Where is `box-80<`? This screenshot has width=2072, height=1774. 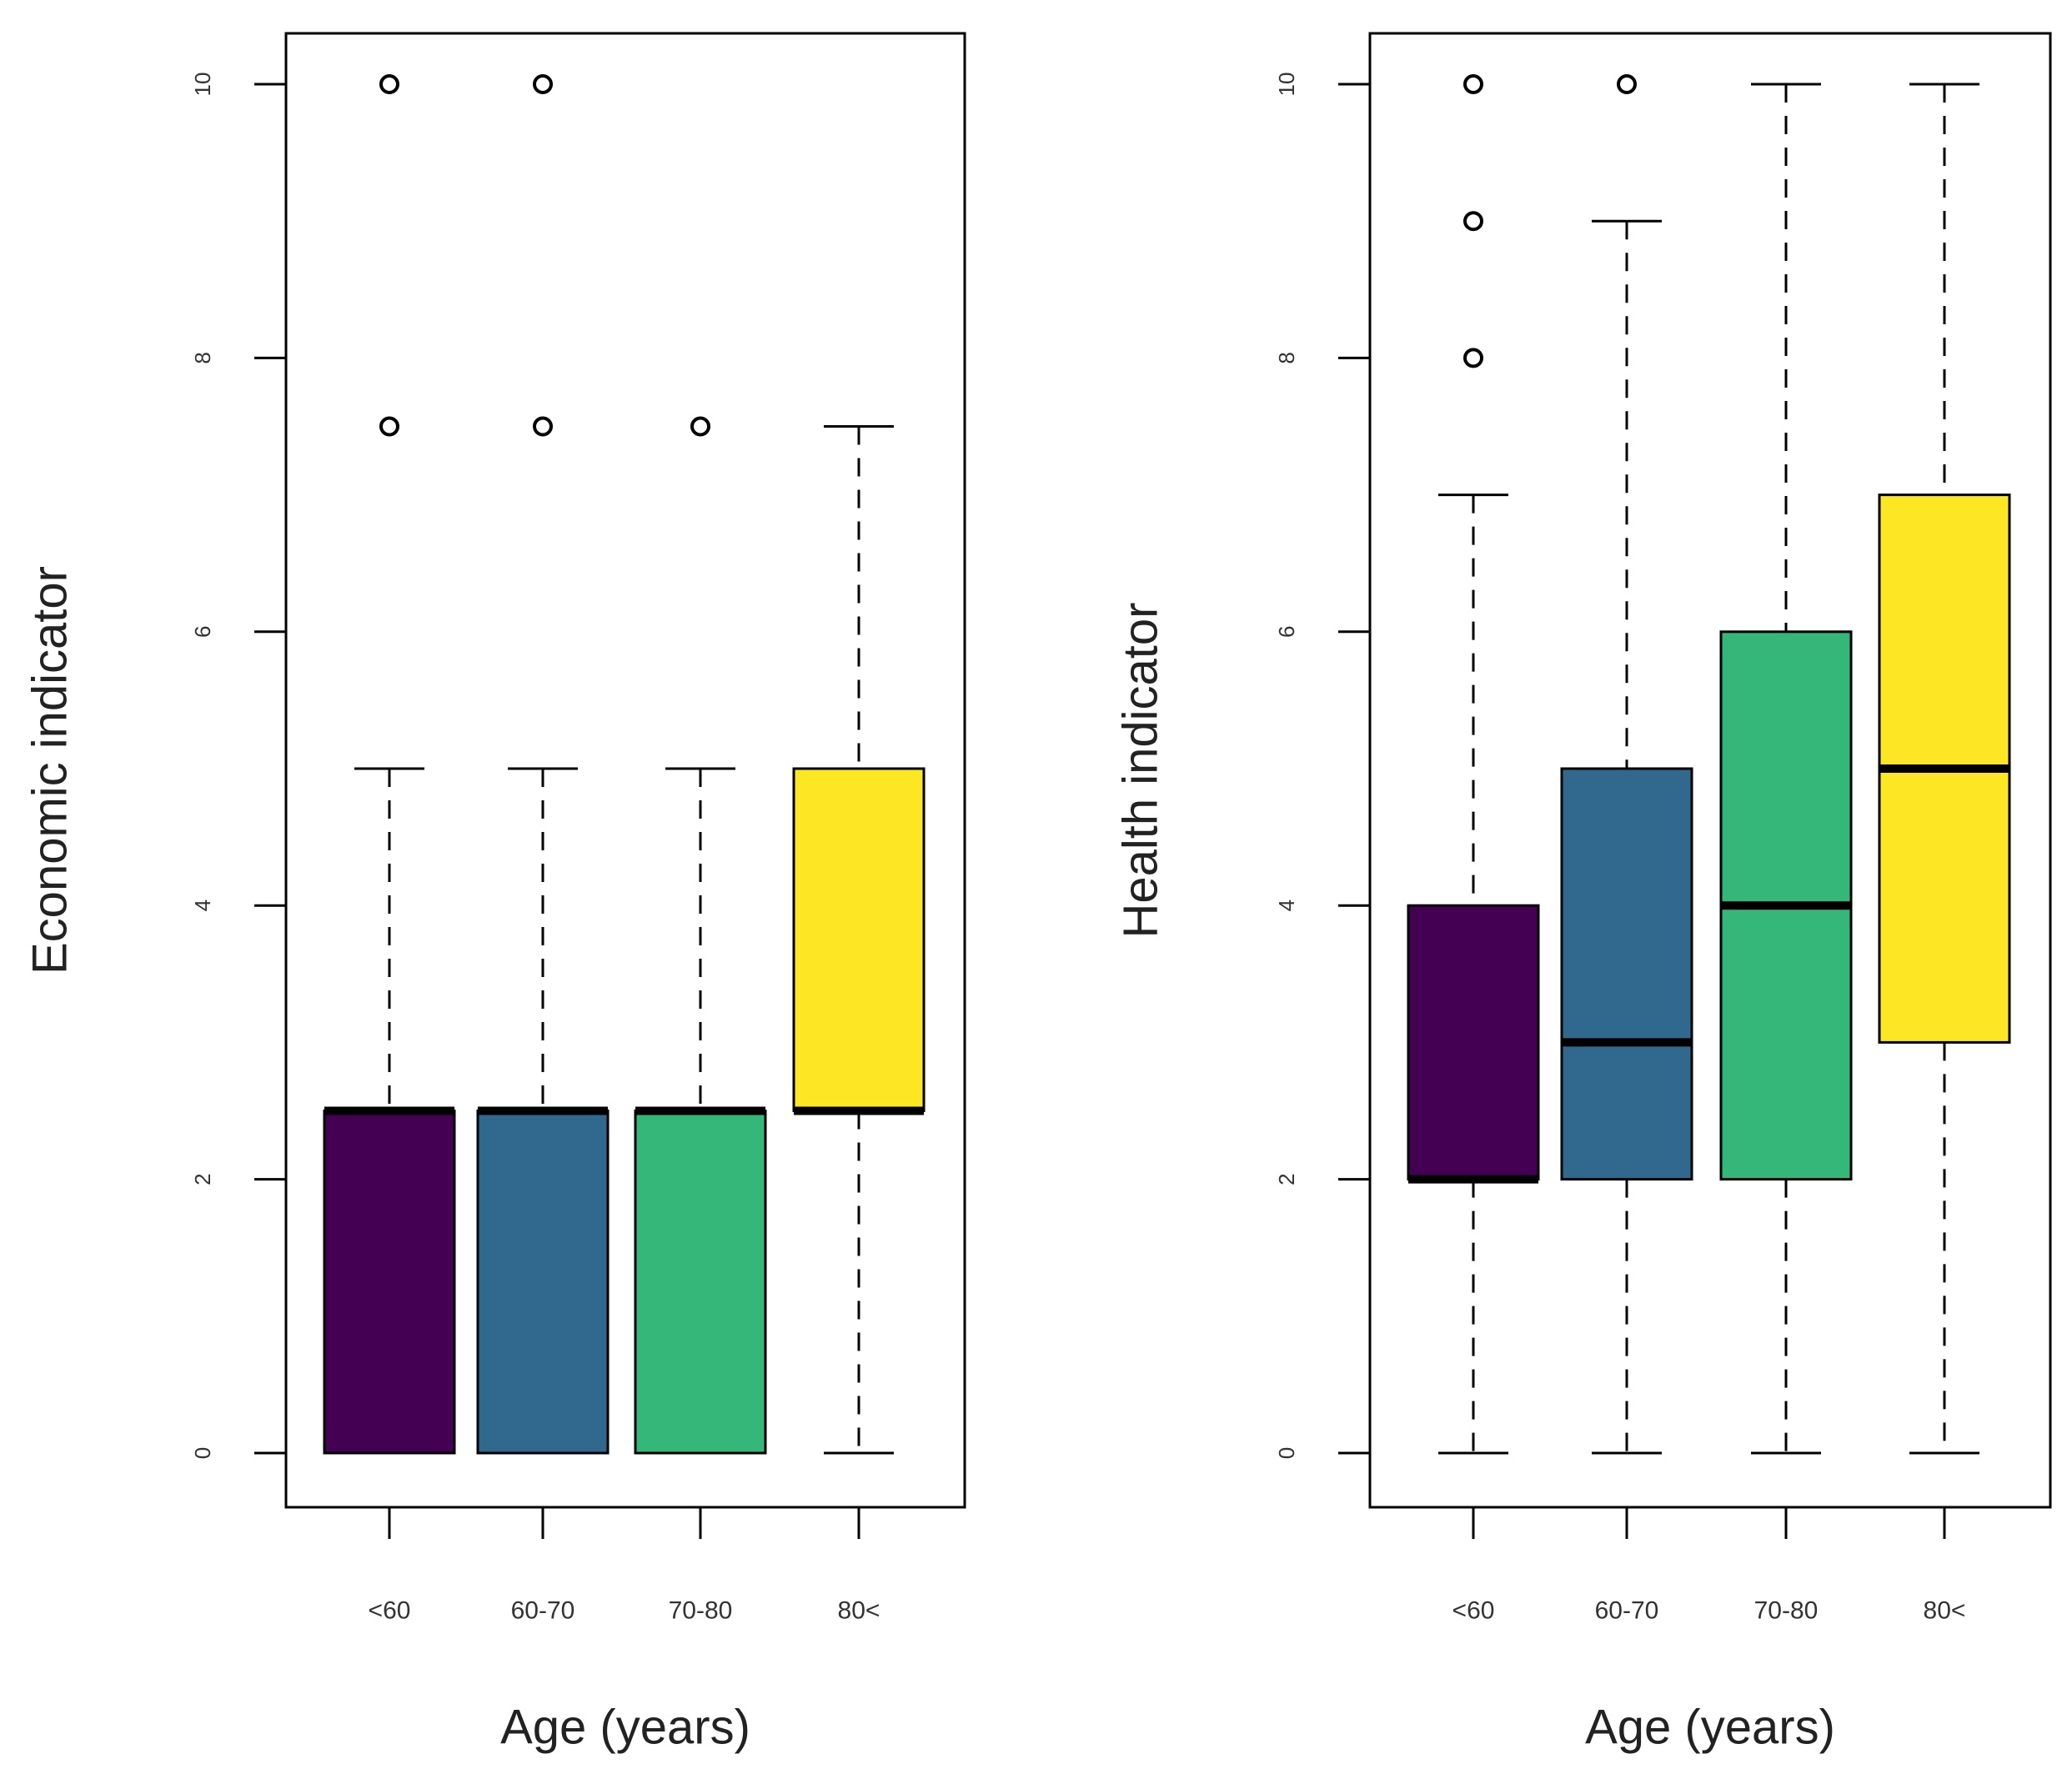 box-80< is located at coordinates (859, 939).